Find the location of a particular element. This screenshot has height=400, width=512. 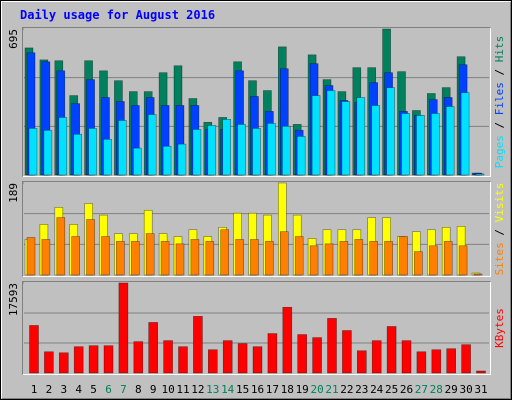

x-tick-label: 22 is located at coordinates (346, 389).